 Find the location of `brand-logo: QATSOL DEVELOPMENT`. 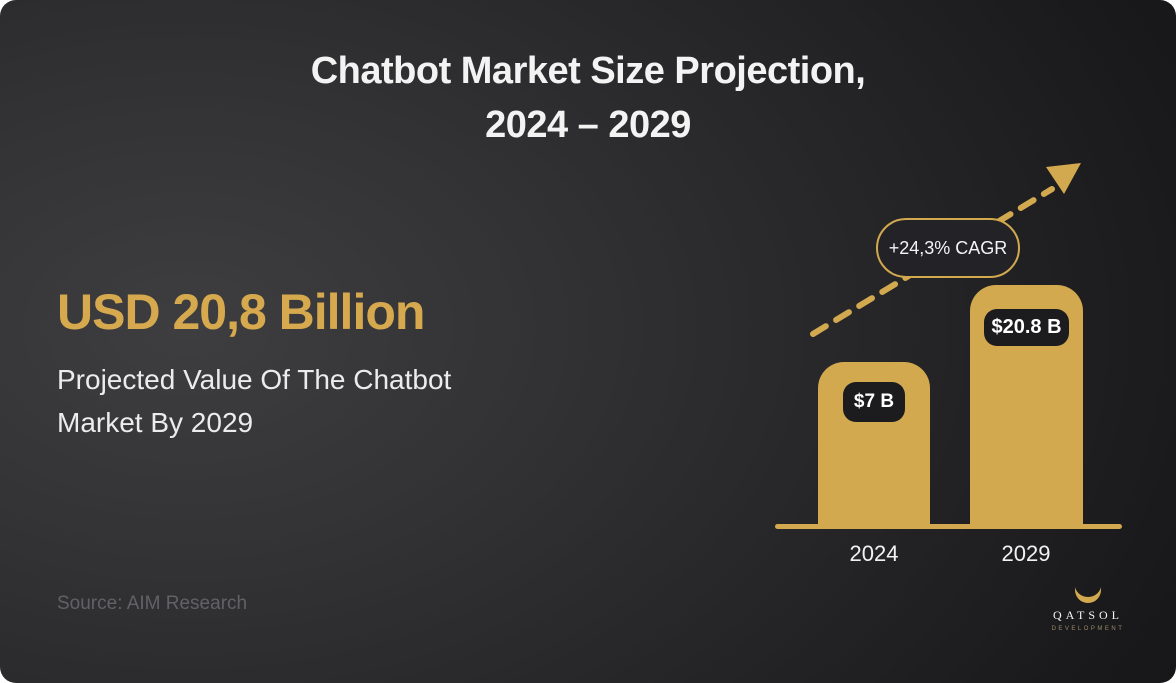

brand-logo: QATSOL DEVELOPMENT is located at coordinates (1088, 604).